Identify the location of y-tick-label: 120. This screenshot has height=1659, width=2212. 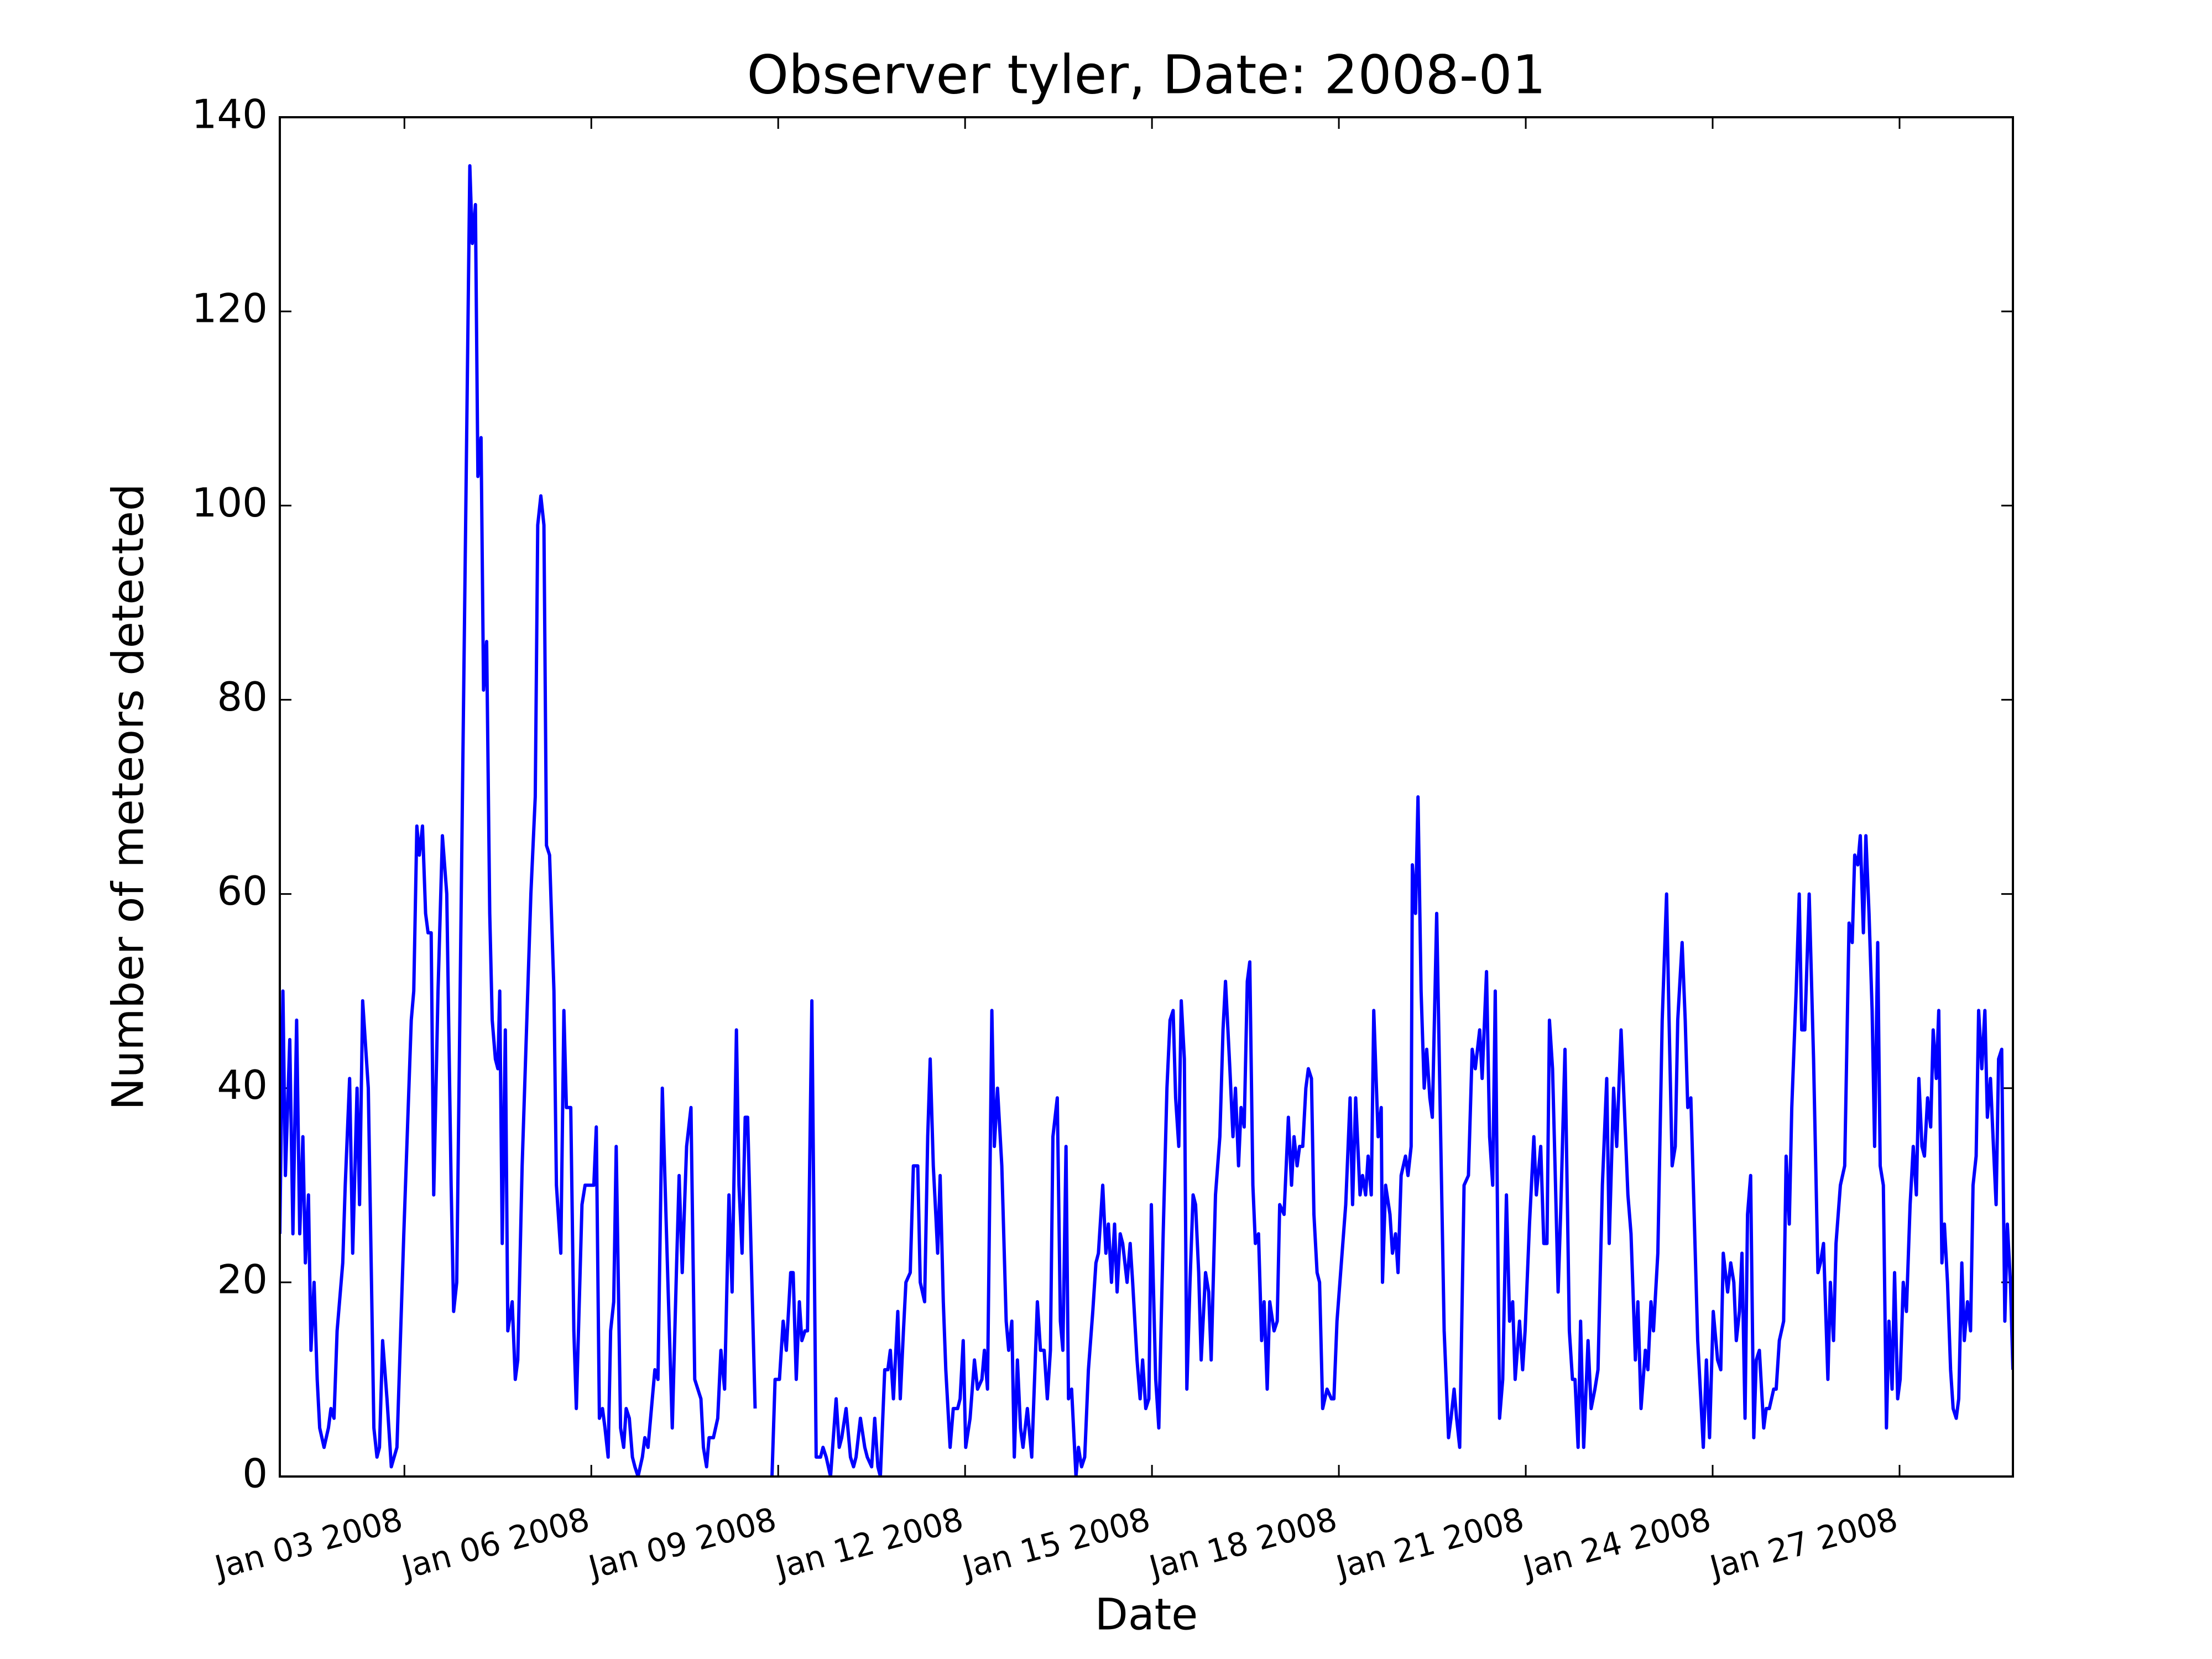
(230, 309).